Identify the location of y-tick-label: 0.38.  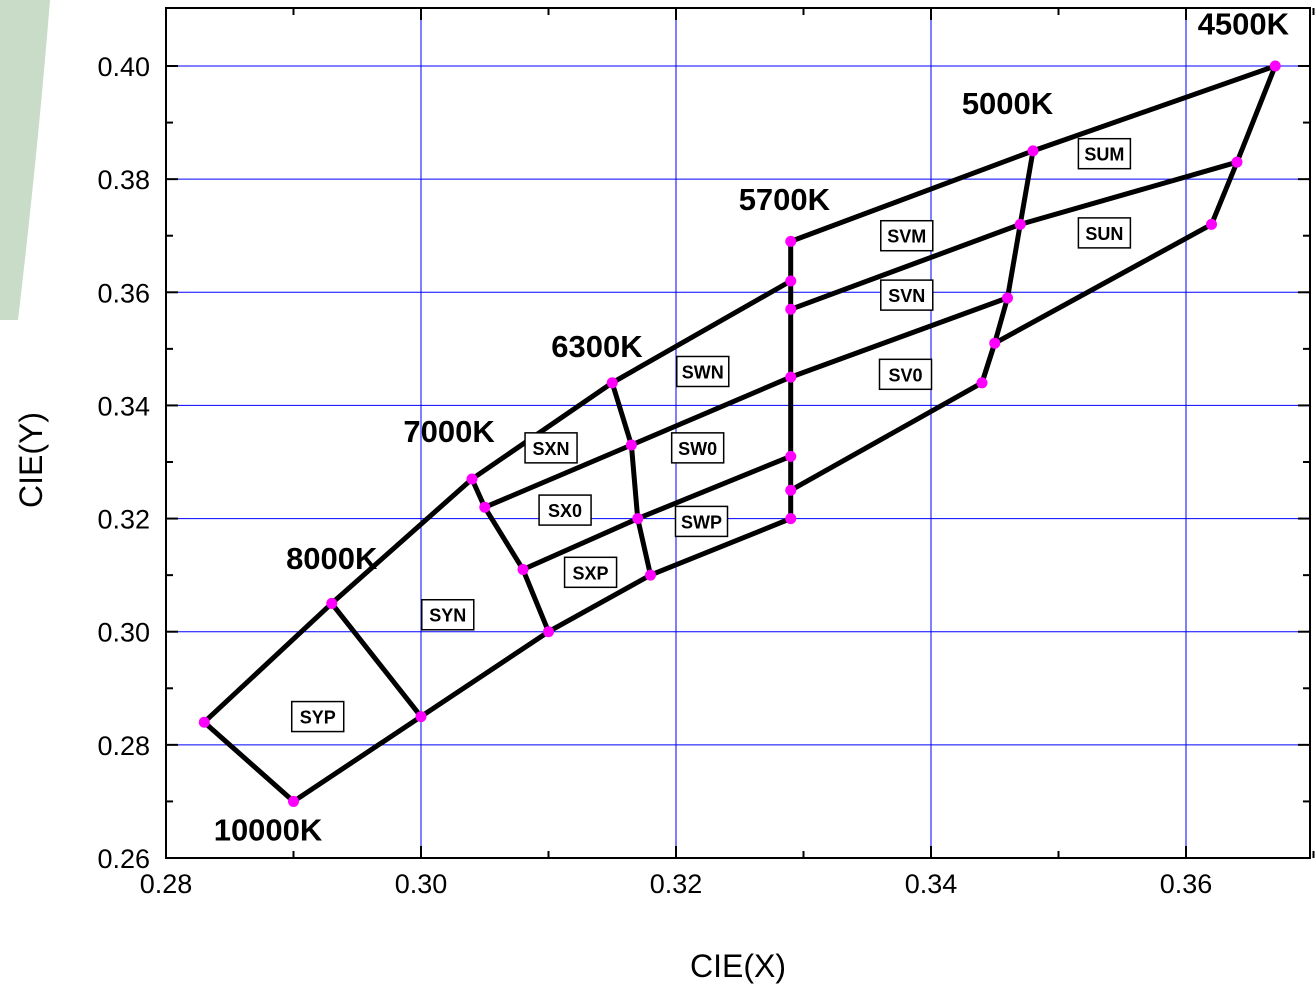
(123, 180).